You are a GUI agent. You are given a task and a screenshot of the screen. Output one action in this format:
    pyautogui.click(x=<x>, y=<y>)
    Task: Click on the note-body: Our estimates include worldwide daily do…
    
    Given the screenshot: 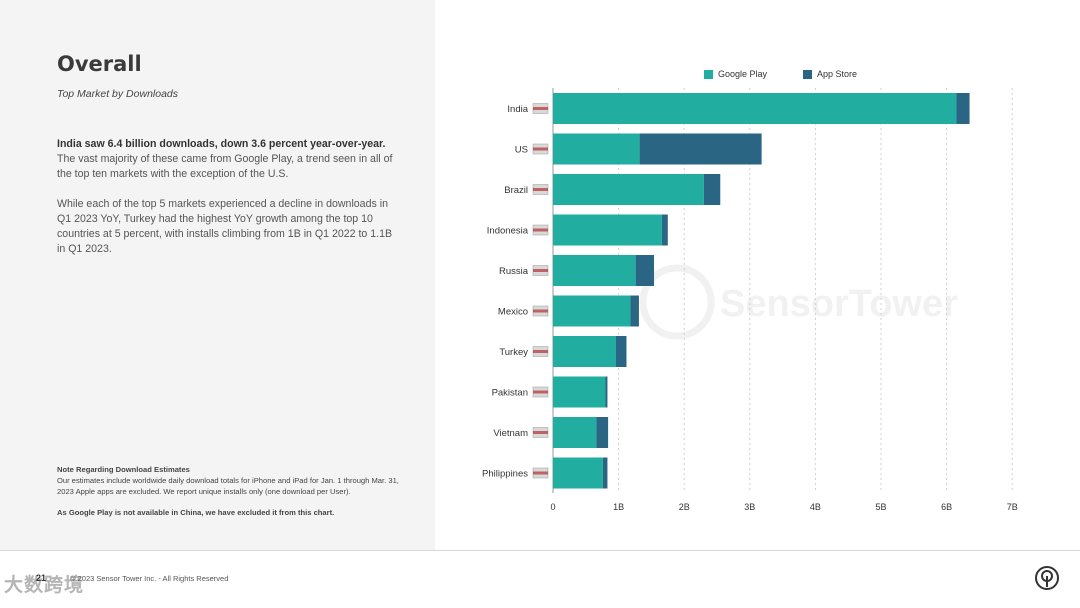 What is the action you would take?
    pyautogui.click(x=228, y=486)
    